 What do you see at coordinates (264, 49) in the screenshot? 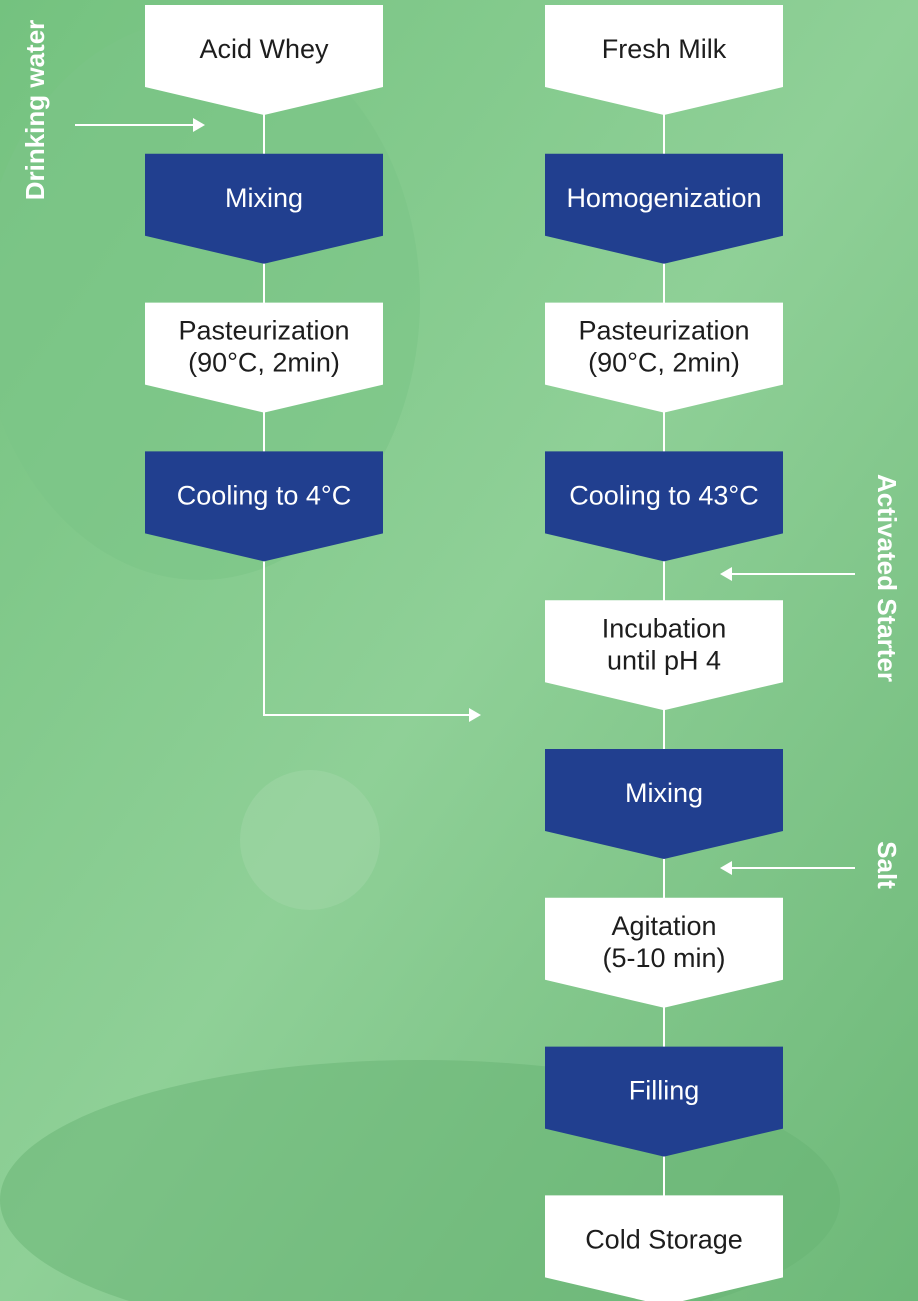
I see `step-label: Acid Whey` at bounding box center [264, 49].